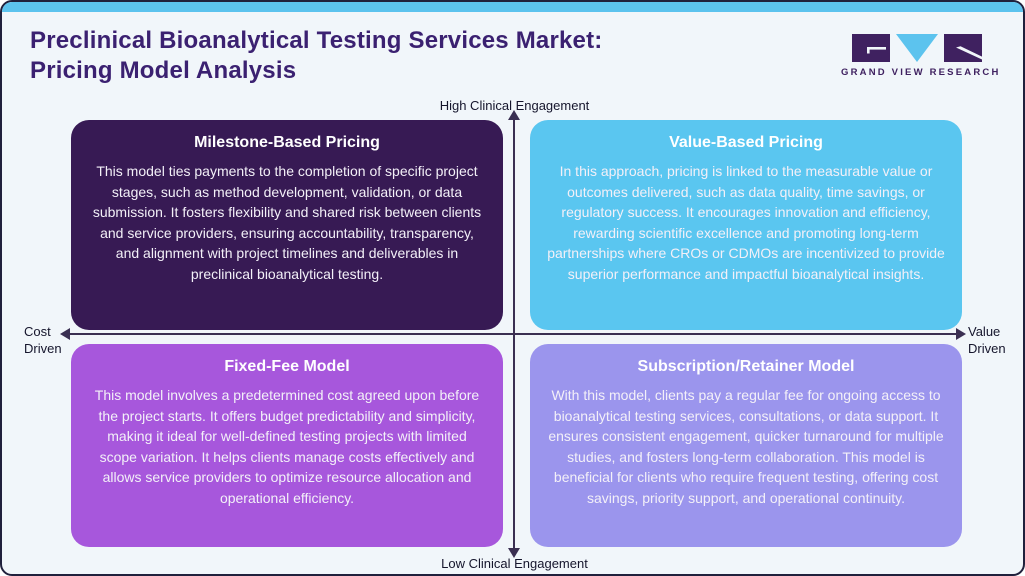  Describe the element at coordinates (987, 340) in the screenshot. I see `axis-label-value-driven: Value Driven` at that location.